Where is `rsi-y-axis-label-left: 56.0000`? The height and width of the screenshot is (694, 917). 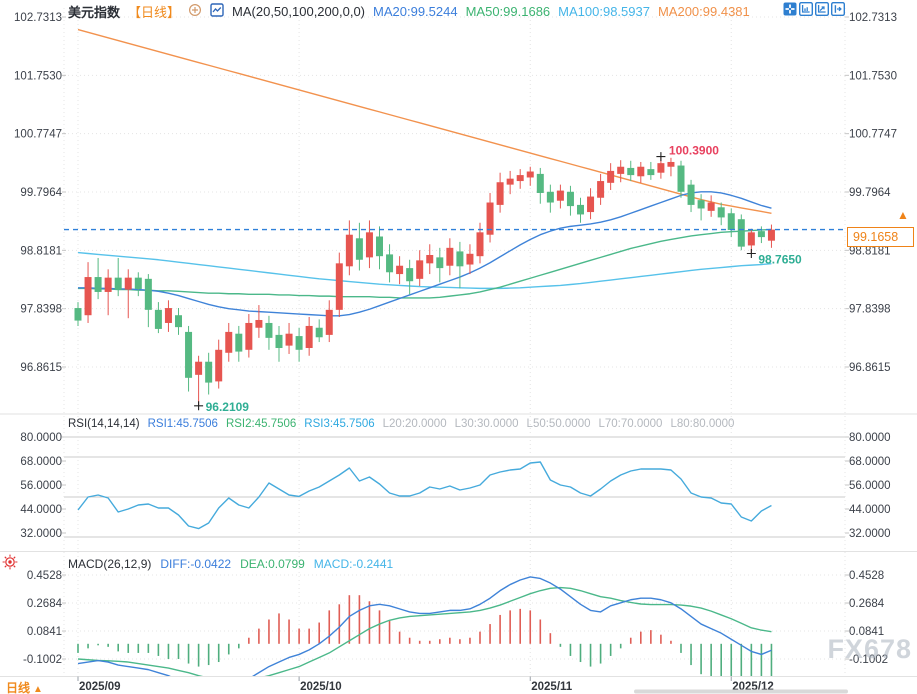 rsi-y-axis-label-left: 56.0000 is located at coordinates (41, 486).